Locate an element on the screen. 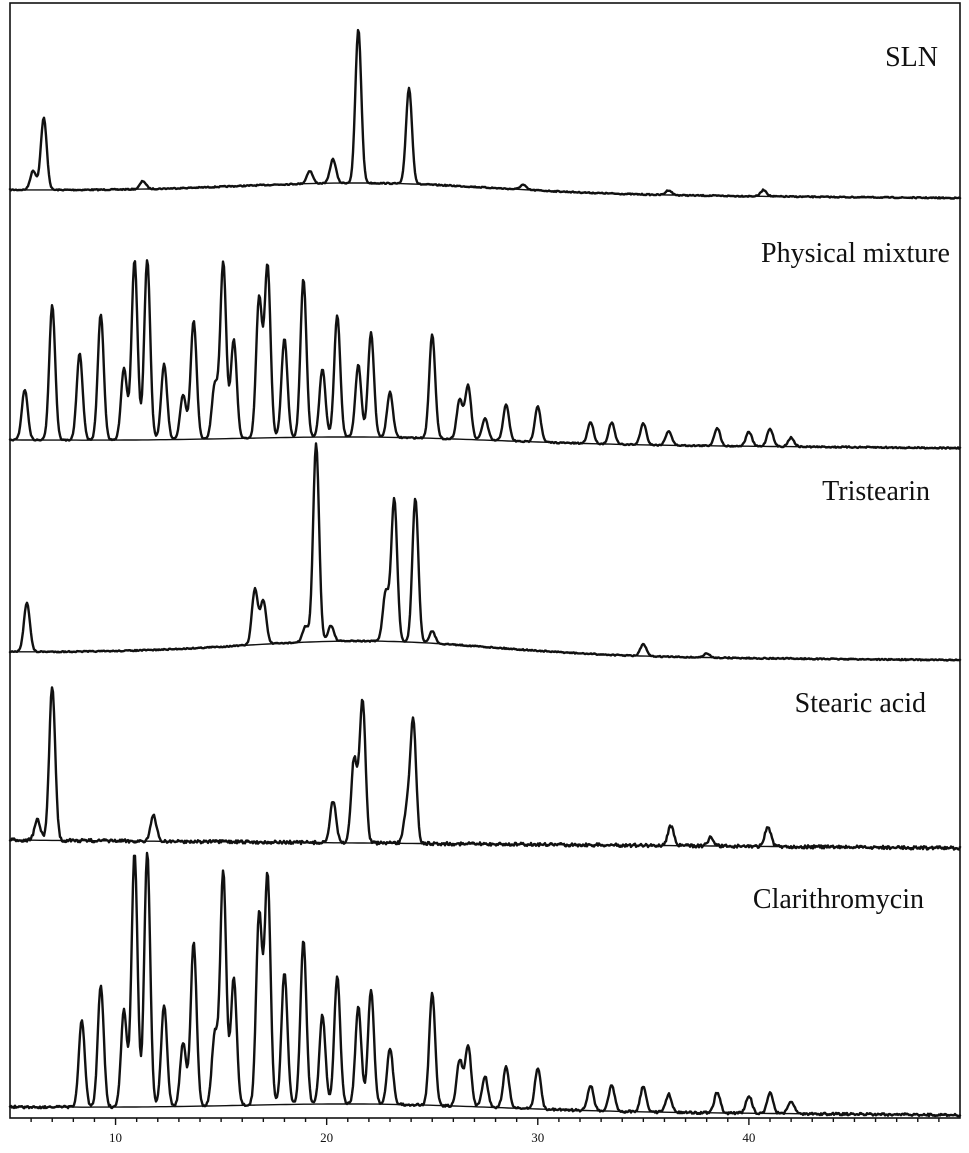  trace-sln is located at coordinates (485, 114).